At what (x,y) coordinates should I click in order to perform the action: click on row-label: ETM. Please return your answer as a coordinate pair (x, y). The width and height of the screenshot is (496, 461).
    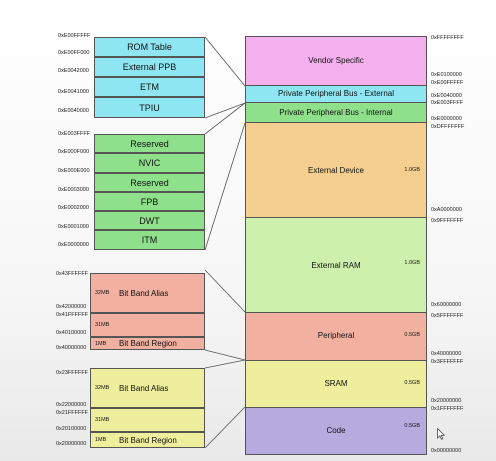
    Looking at the image, I should click on (149, 87).